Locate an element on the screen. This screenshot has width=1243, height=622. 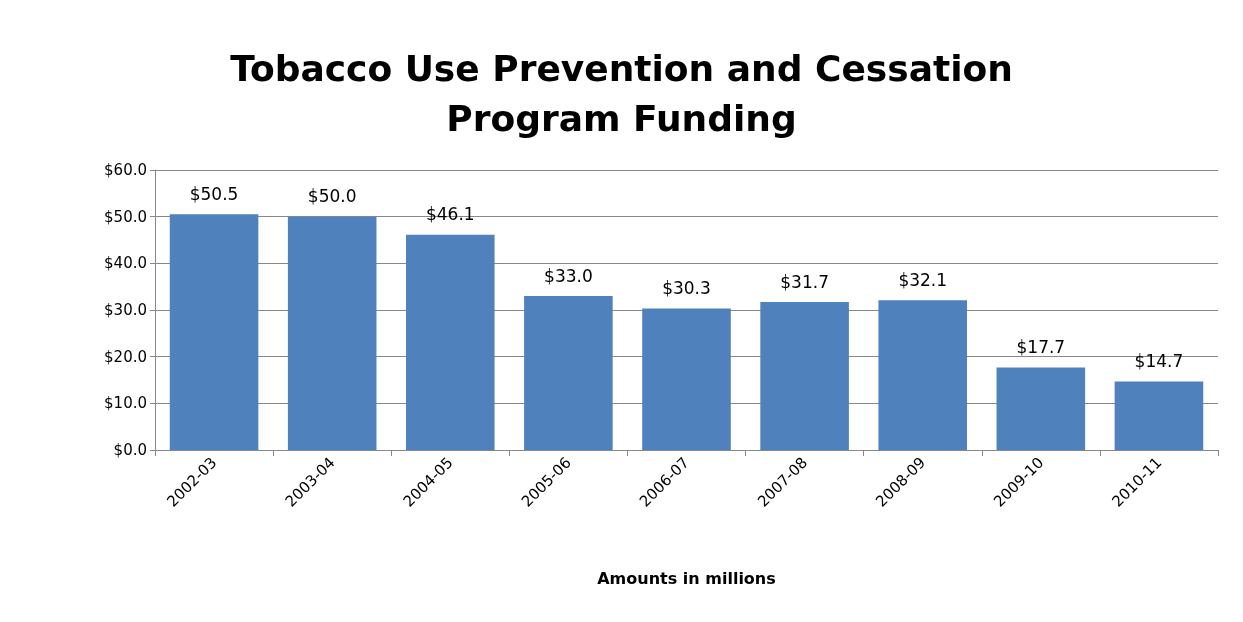
y-tick-label: $0.0 is located at coordinates (130, 450).